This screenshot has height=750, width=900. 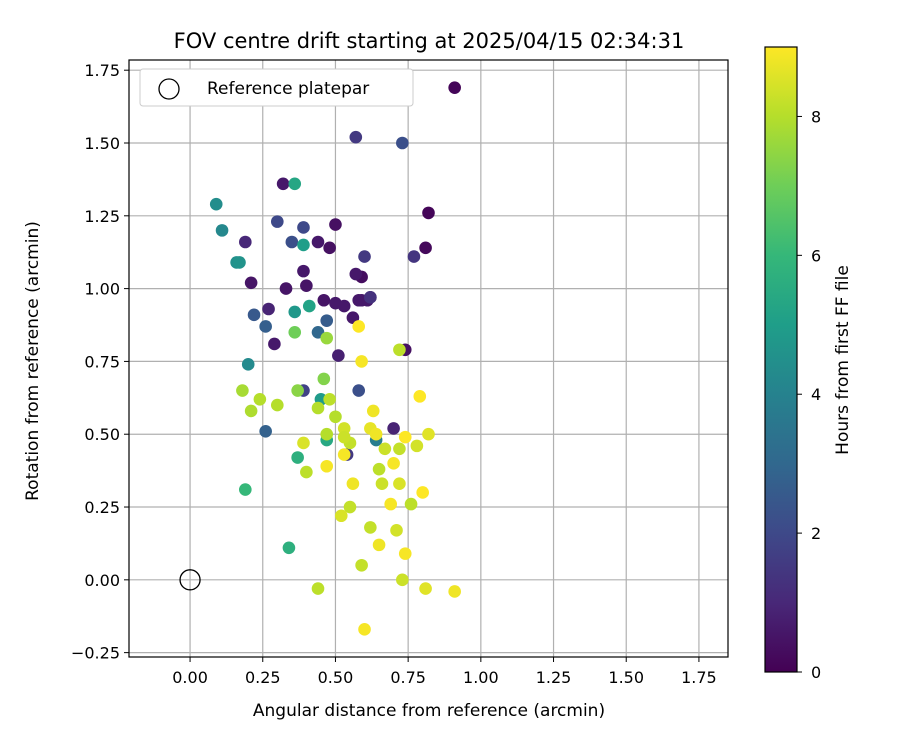 I want to click on legend-box, so click(x=276, y=87).